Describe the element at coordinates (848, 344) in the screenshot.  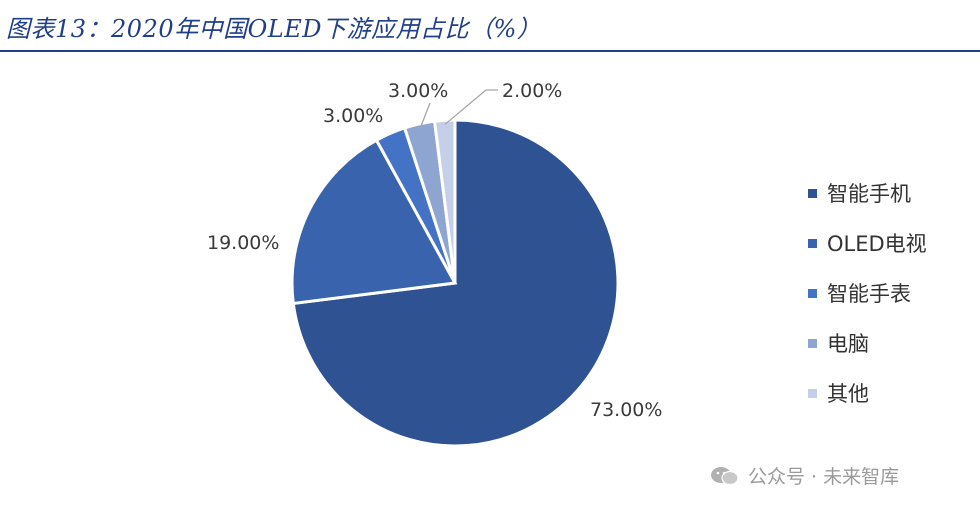
I see `legend-label: 电脑` at that location.